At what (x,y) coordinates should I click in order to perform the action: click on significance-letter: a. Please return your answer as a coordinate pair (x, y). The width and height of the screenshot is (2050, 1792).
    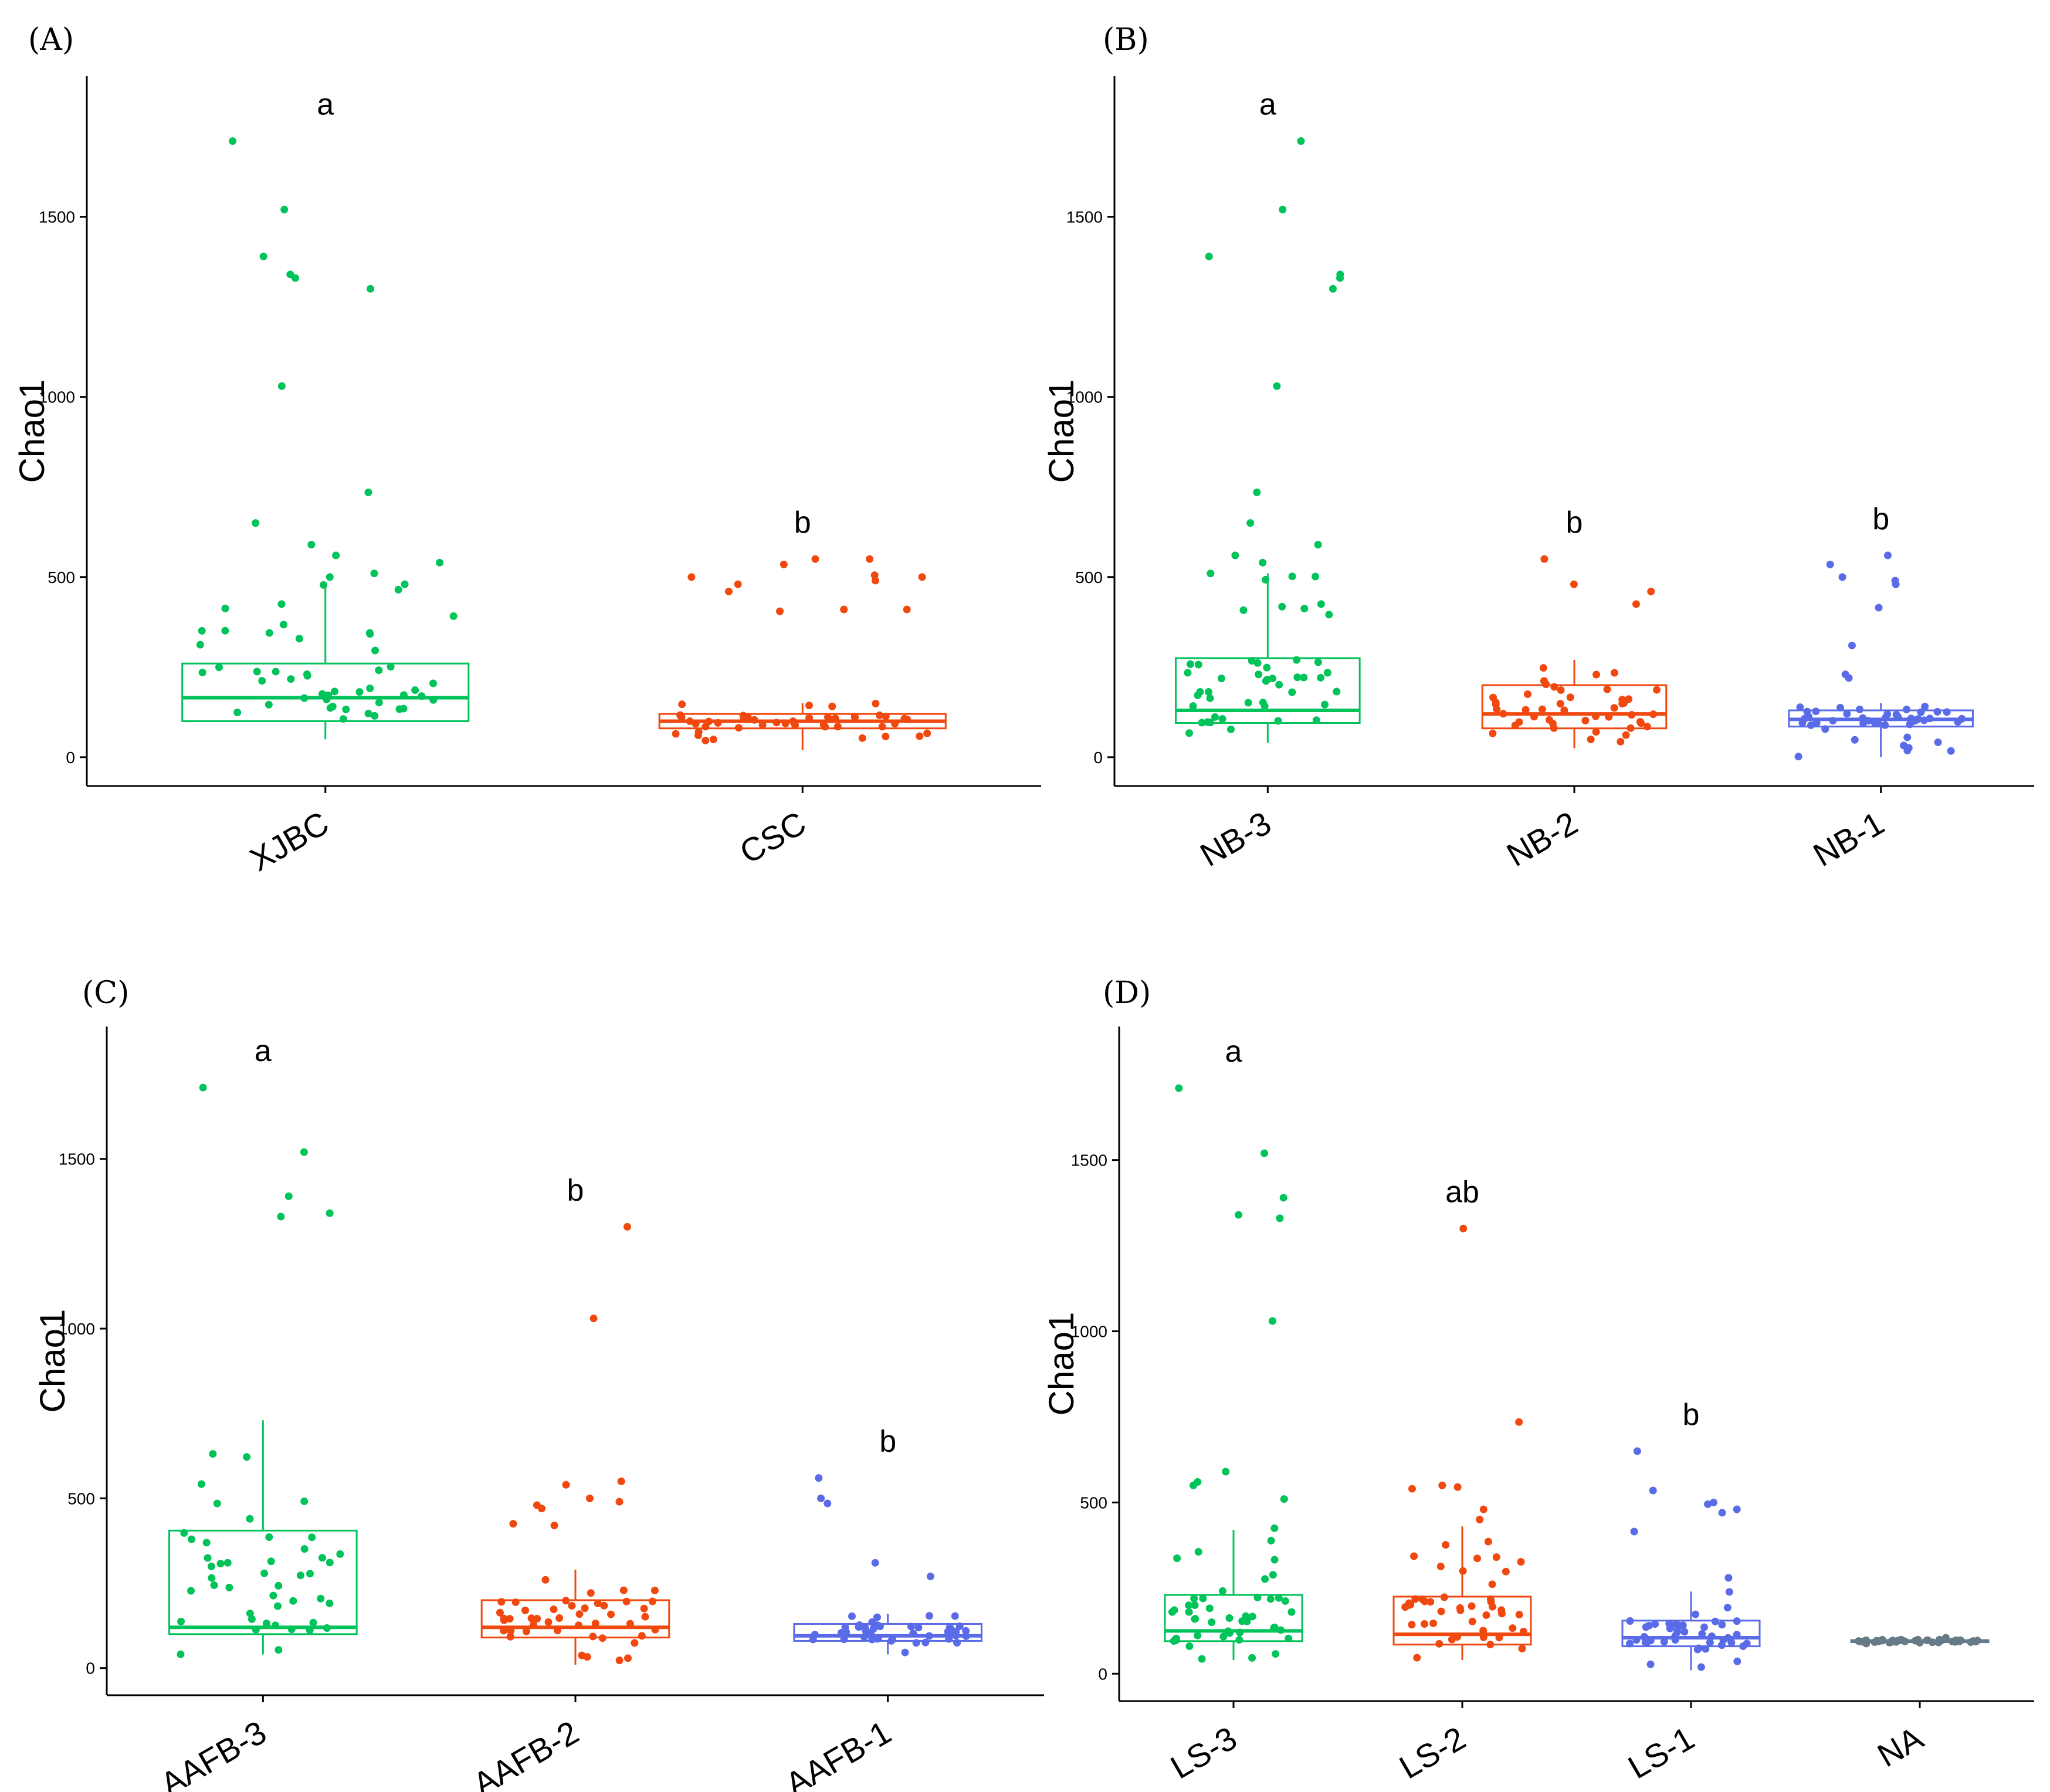
    Looking at the image, I should click on (264, 1051).